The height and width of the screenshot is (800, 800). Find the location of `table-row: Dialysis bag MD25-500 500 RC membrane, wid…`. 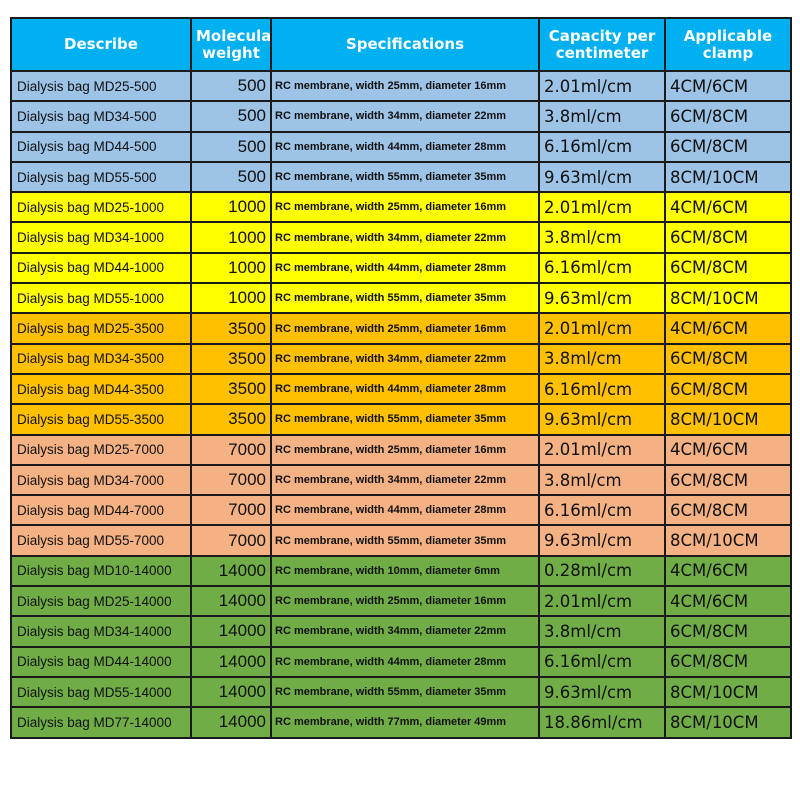

table-row: Dialysis bag MD25-500 500 RC membrane, wid… is located at coordinates (401, 86).